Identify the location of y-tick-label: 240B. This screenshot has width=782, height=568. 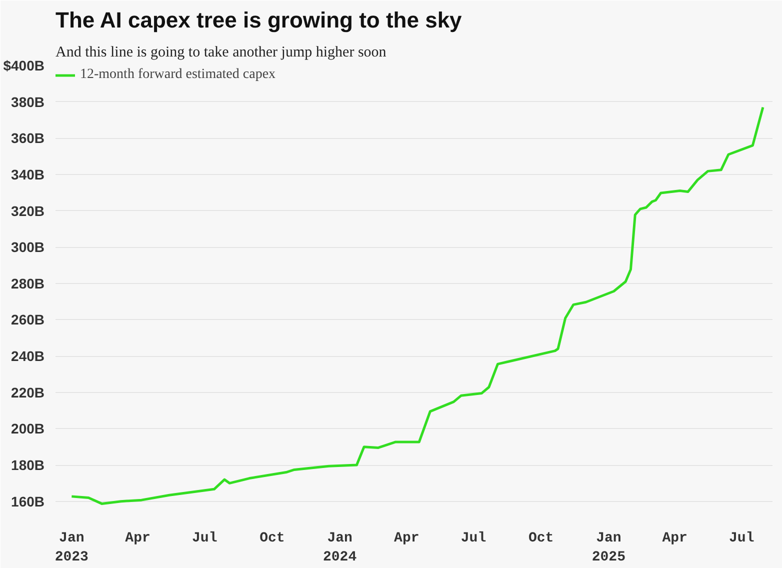
(27, 356).